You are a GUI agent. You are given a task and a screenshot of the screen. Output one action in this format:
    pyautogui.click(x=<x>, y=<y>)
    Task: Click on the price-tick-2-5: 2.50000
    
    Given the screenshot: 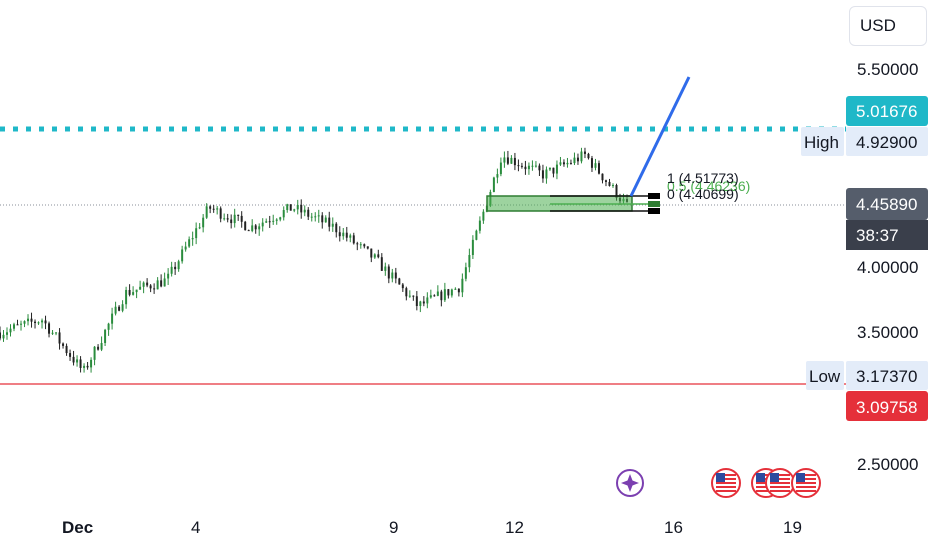 What is the action you would take?
    pyautogui.click(x=887, y=464)
    